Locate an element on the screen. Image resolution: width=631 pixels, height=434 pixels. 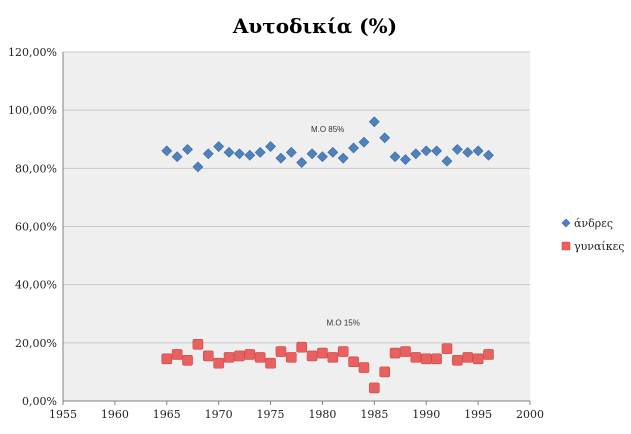
y-tick-label: 120,00% is located at coordinates (32, 52).